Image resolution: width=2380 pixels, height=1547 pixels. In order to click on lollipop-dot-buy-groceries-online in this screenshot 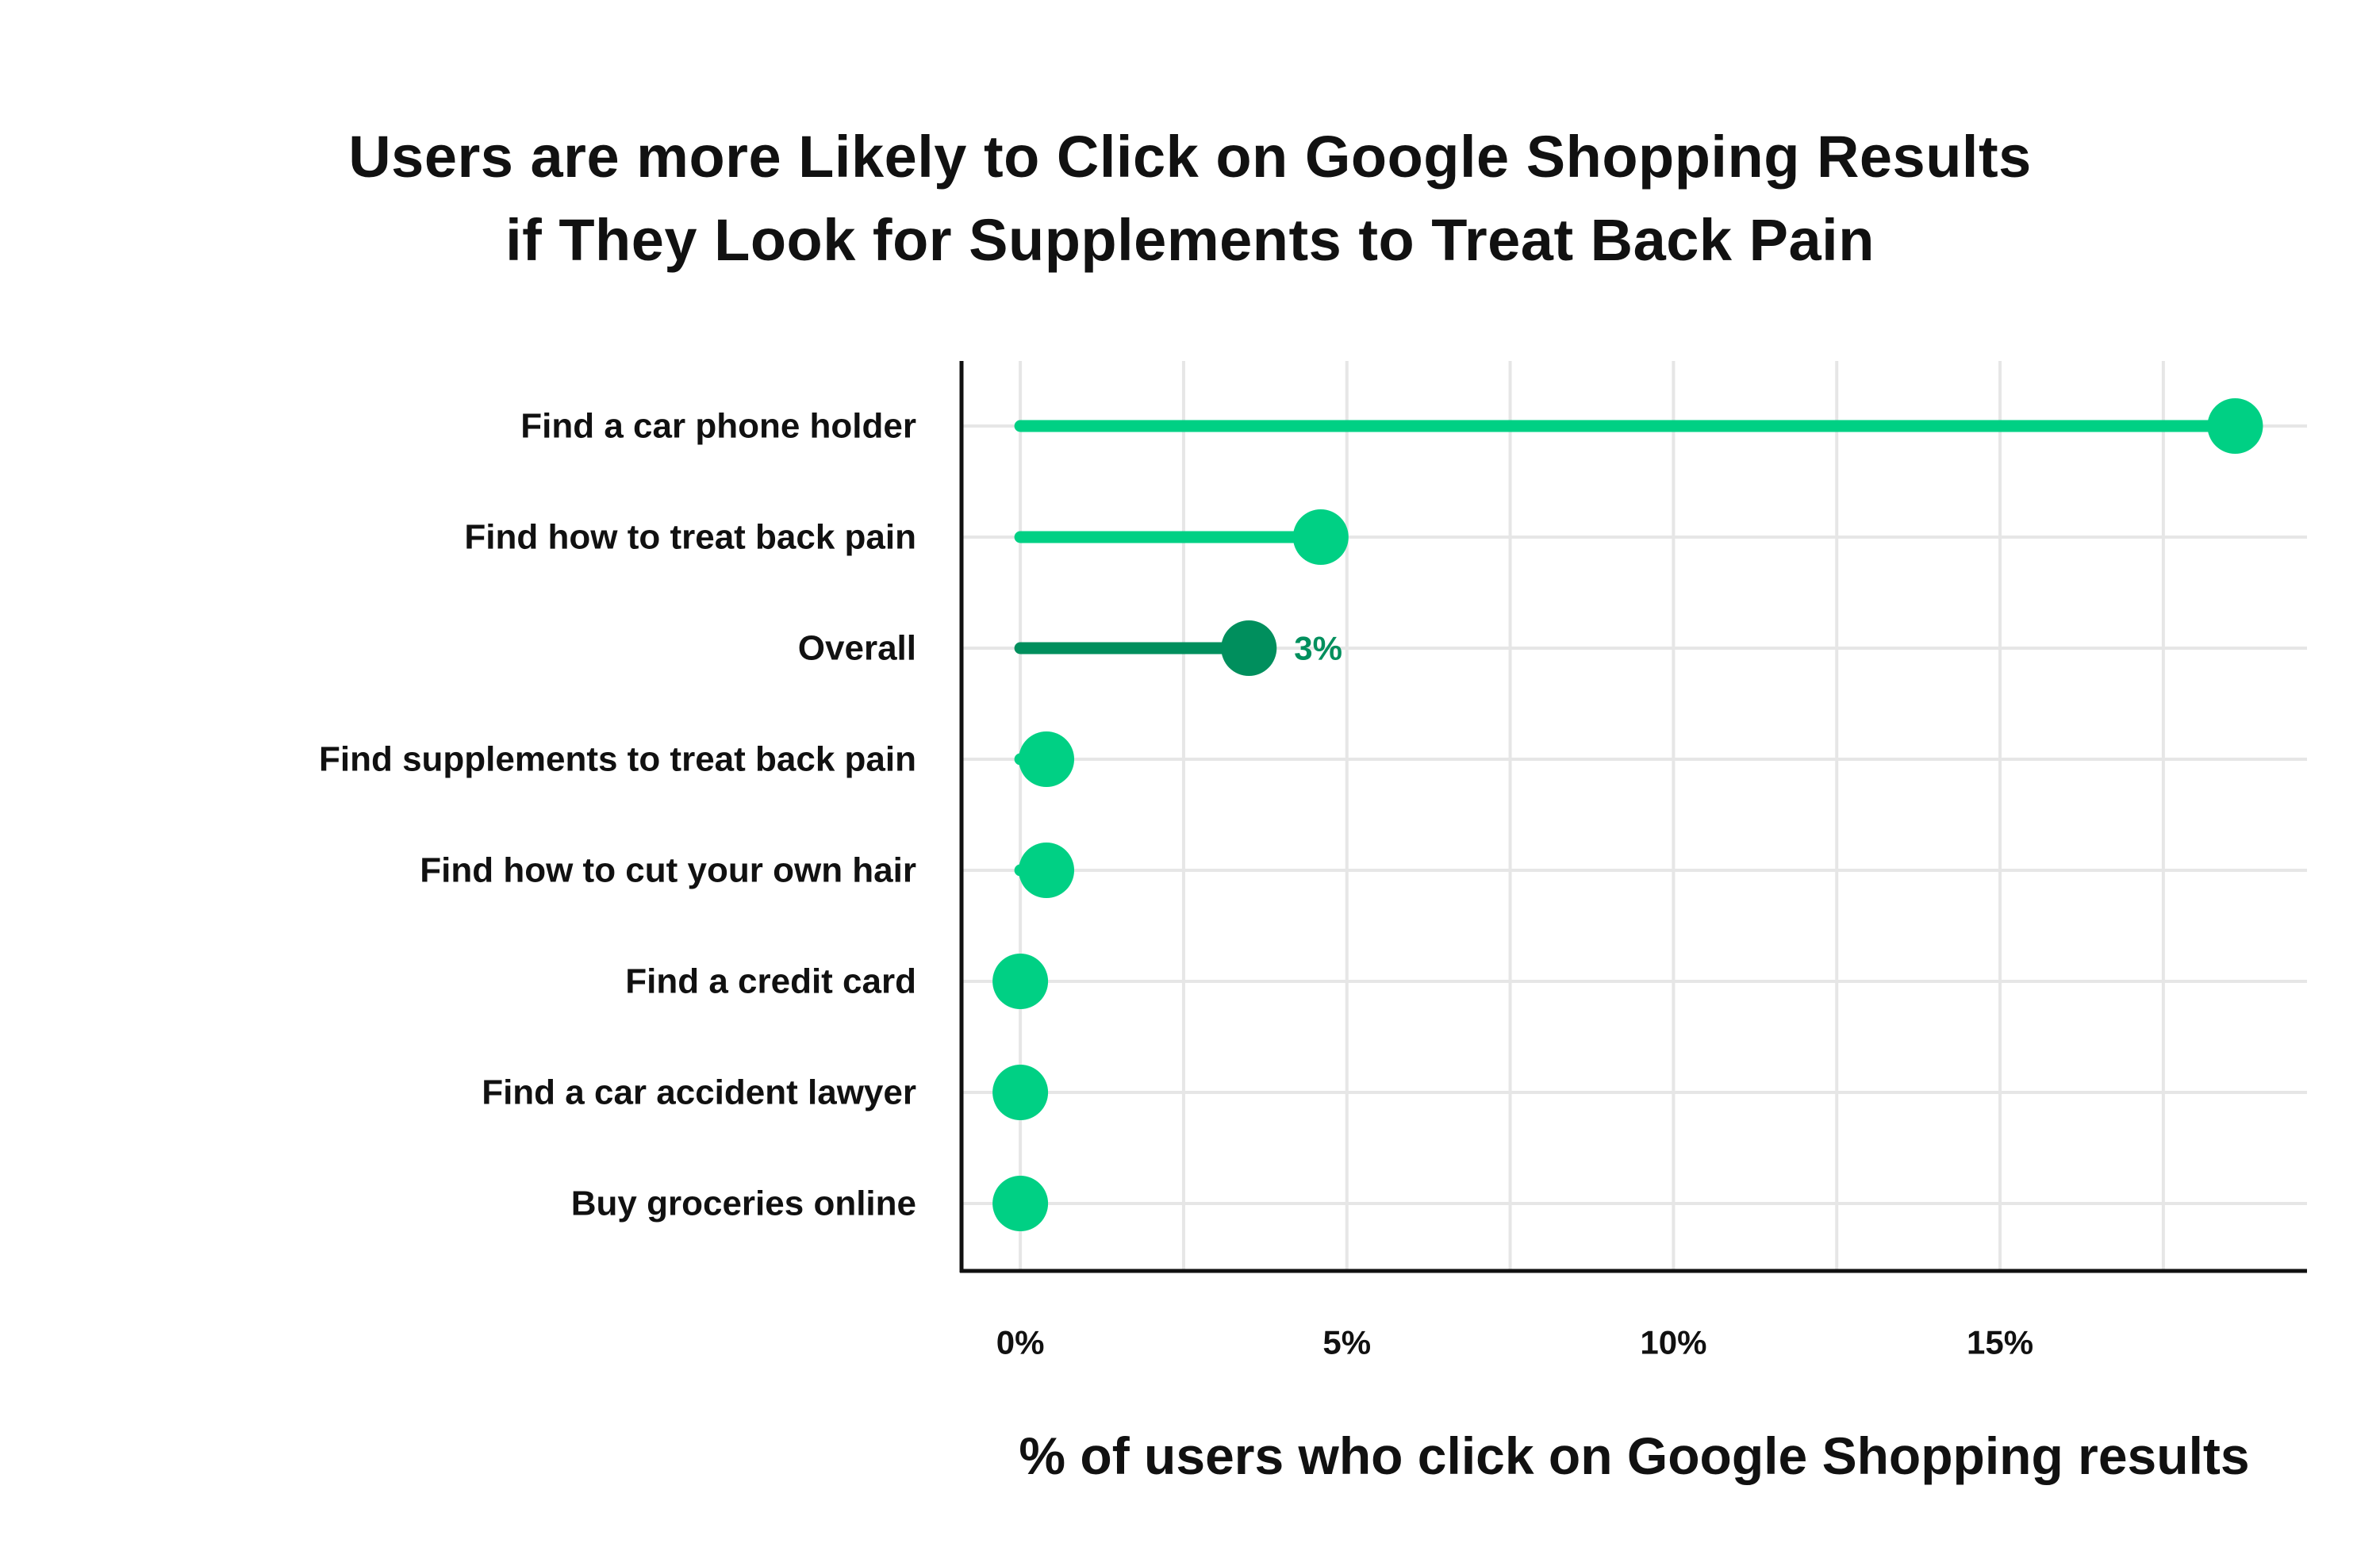, I will do `click(1020, 1203)`.